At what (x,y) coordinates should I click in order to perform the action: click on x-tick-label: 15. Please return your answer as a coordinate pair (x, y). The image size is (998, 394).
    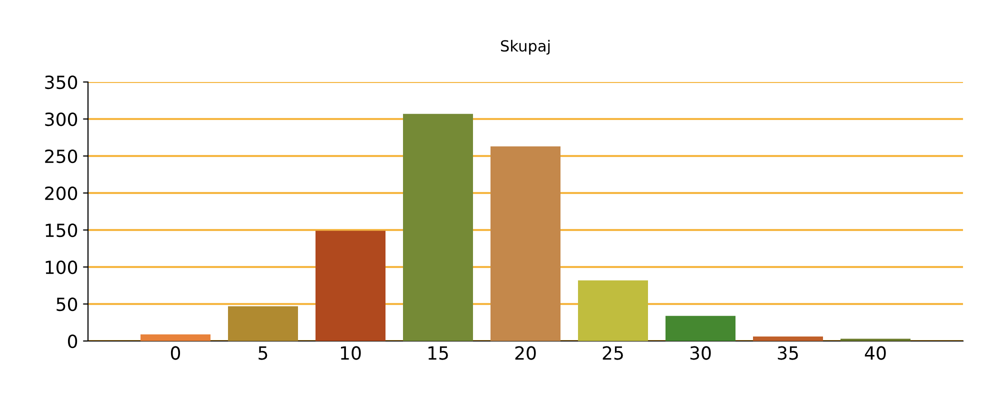
    Looking at the image, I should click on (438, 353).